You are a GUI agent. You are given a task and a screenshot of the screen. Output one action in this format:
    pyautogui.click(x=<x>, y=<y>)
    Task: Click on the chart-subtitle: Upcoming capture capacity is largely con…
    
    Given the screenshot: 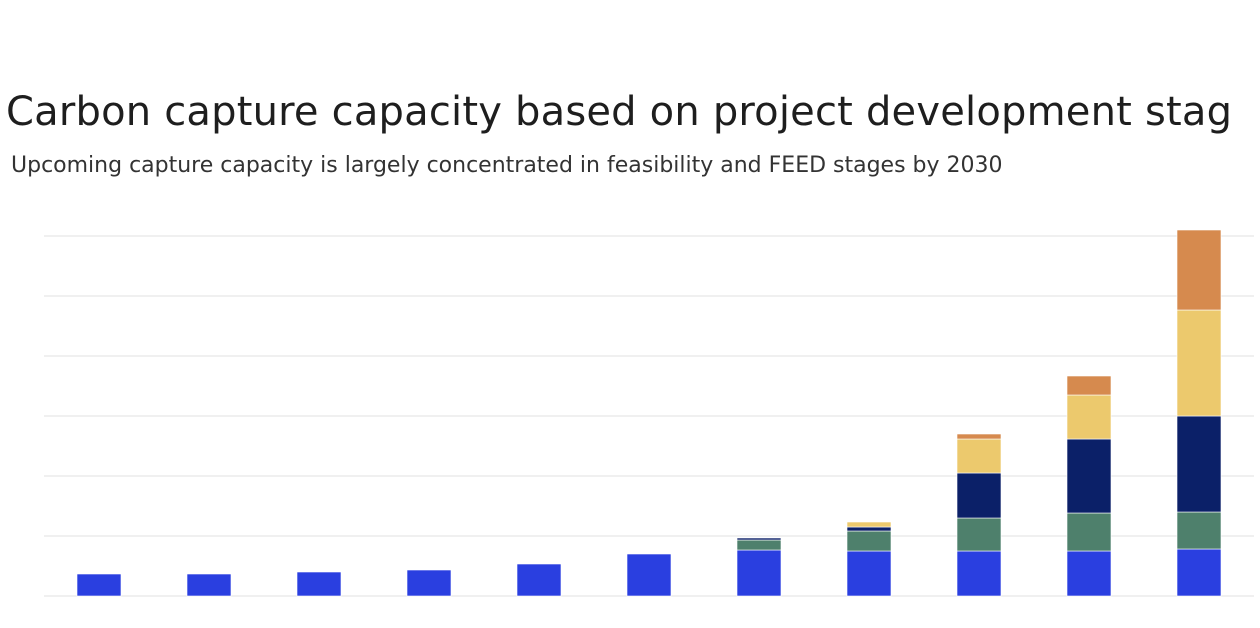 What is the action you would take?
    pyautogui.click(x=507, y=165)
    